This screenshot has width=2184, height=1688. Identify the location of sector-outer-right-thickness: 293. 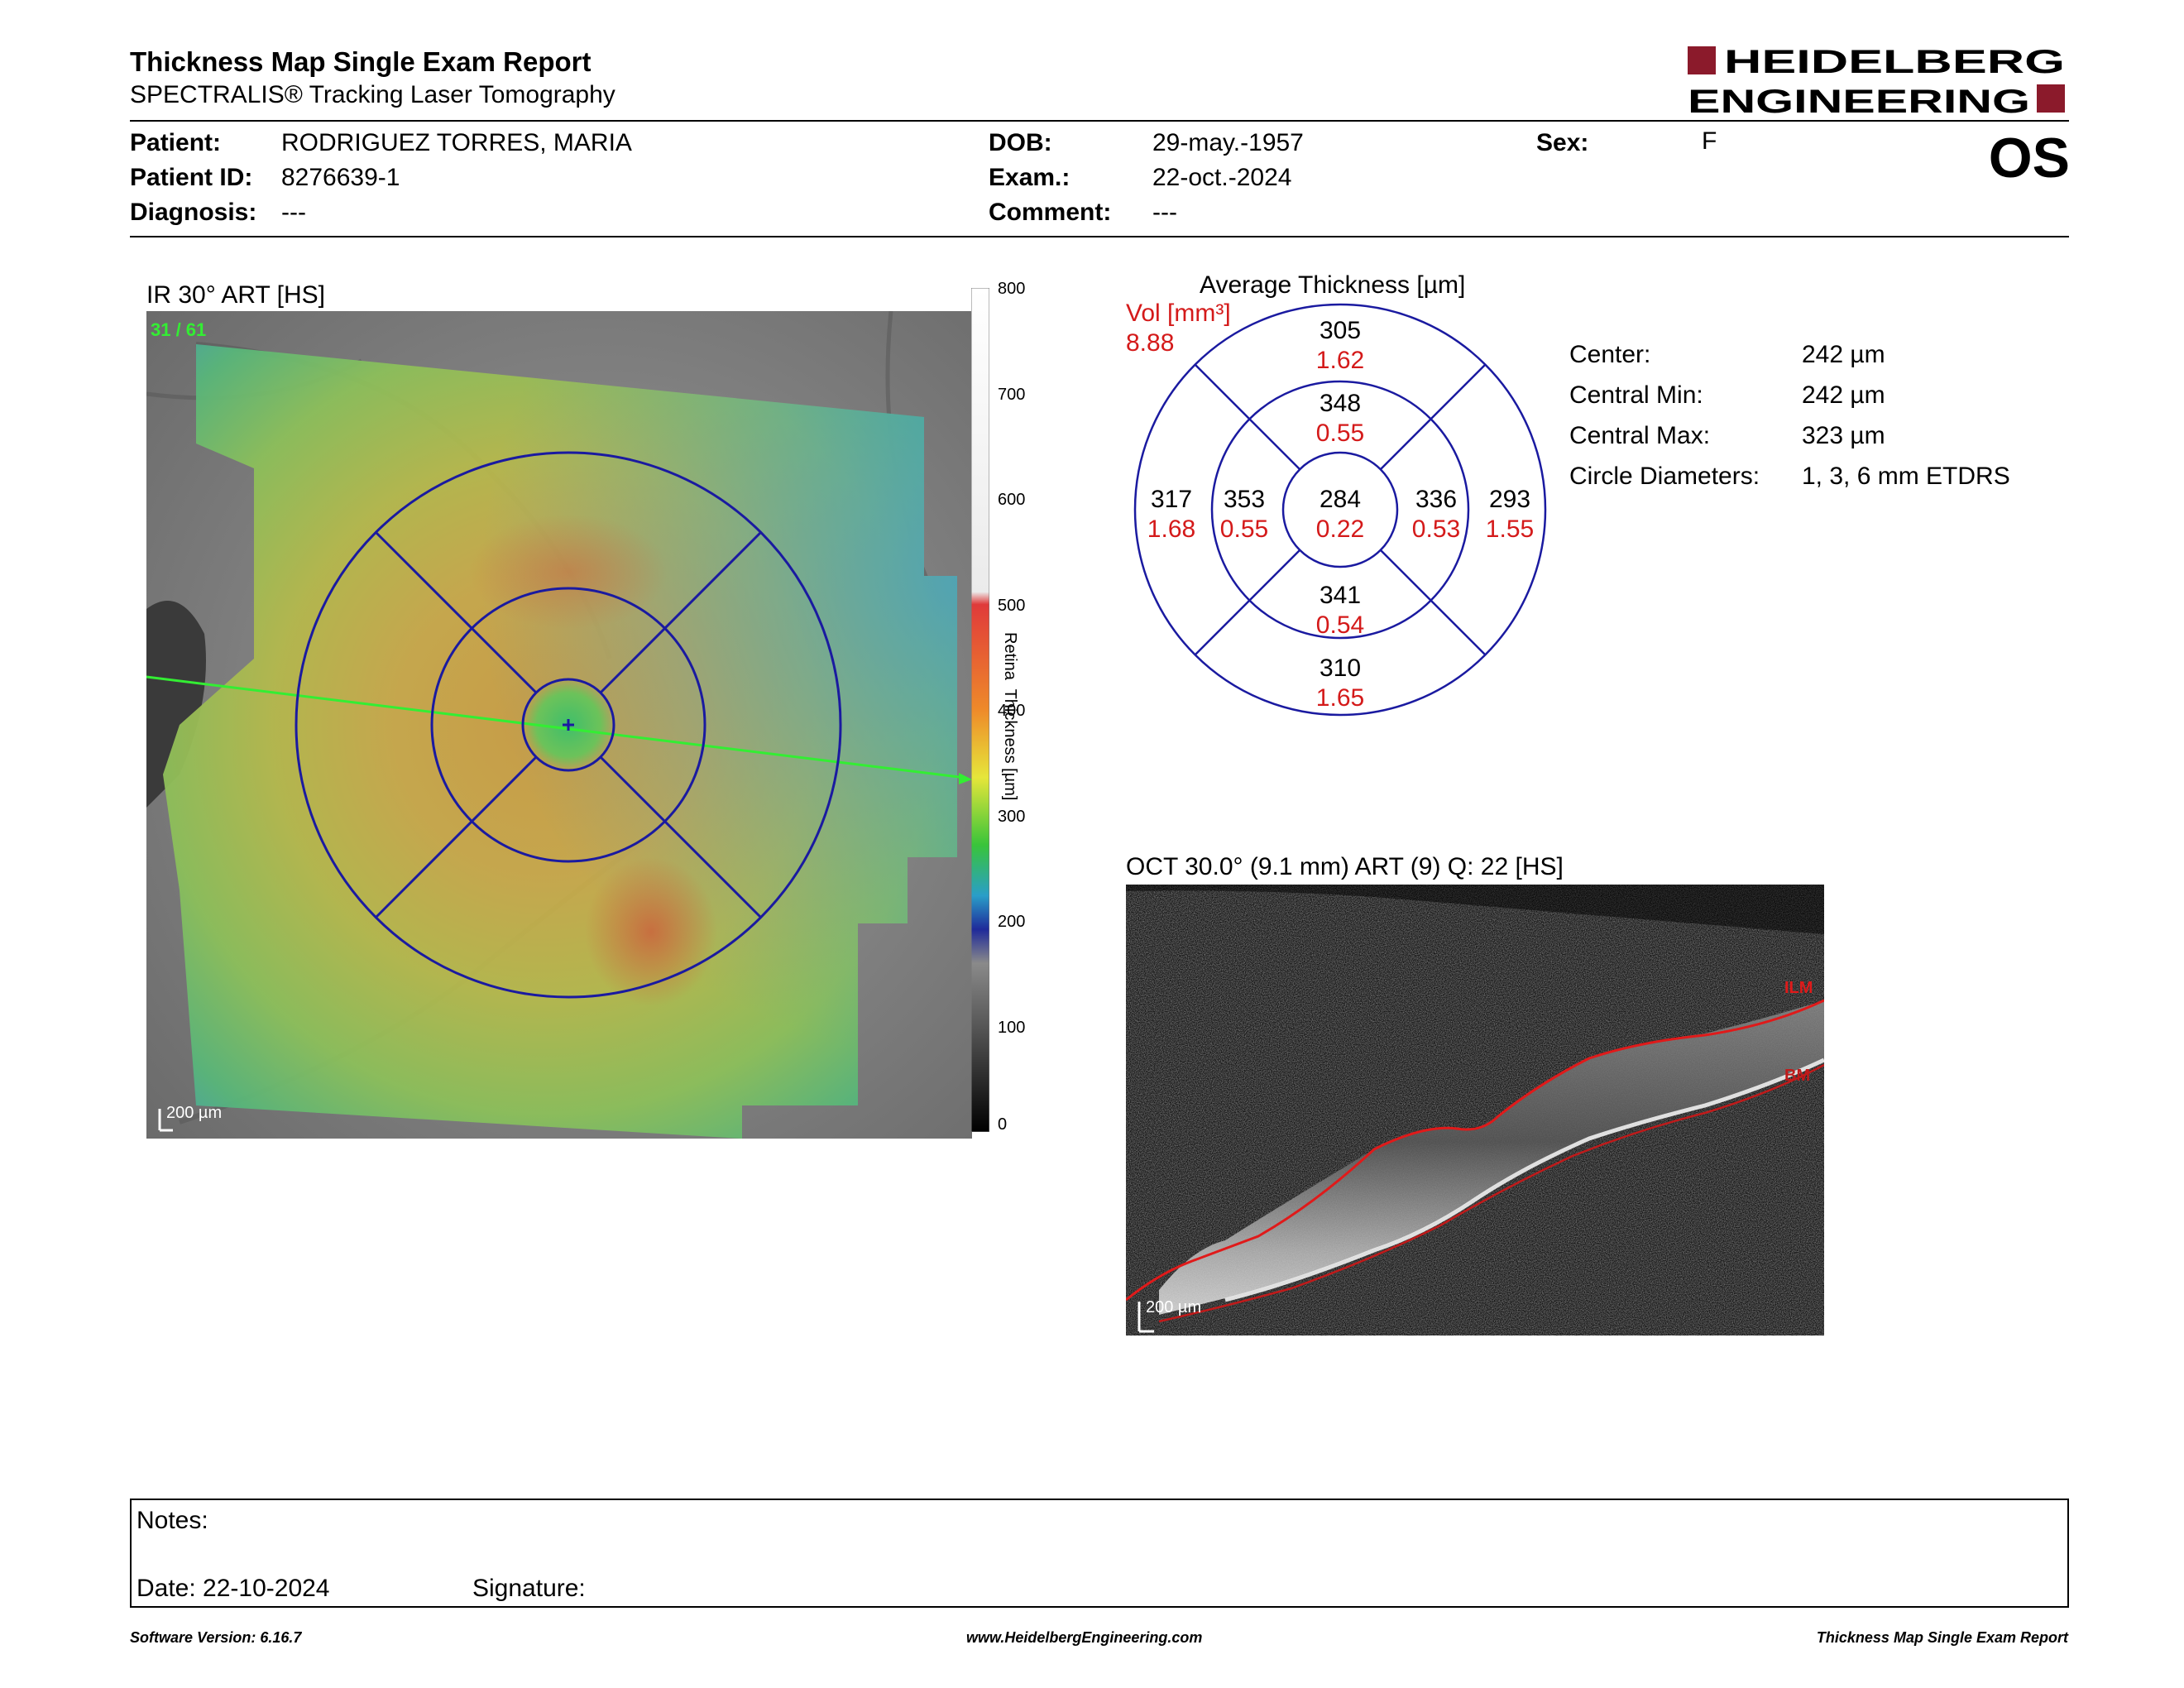
(1509, 499).